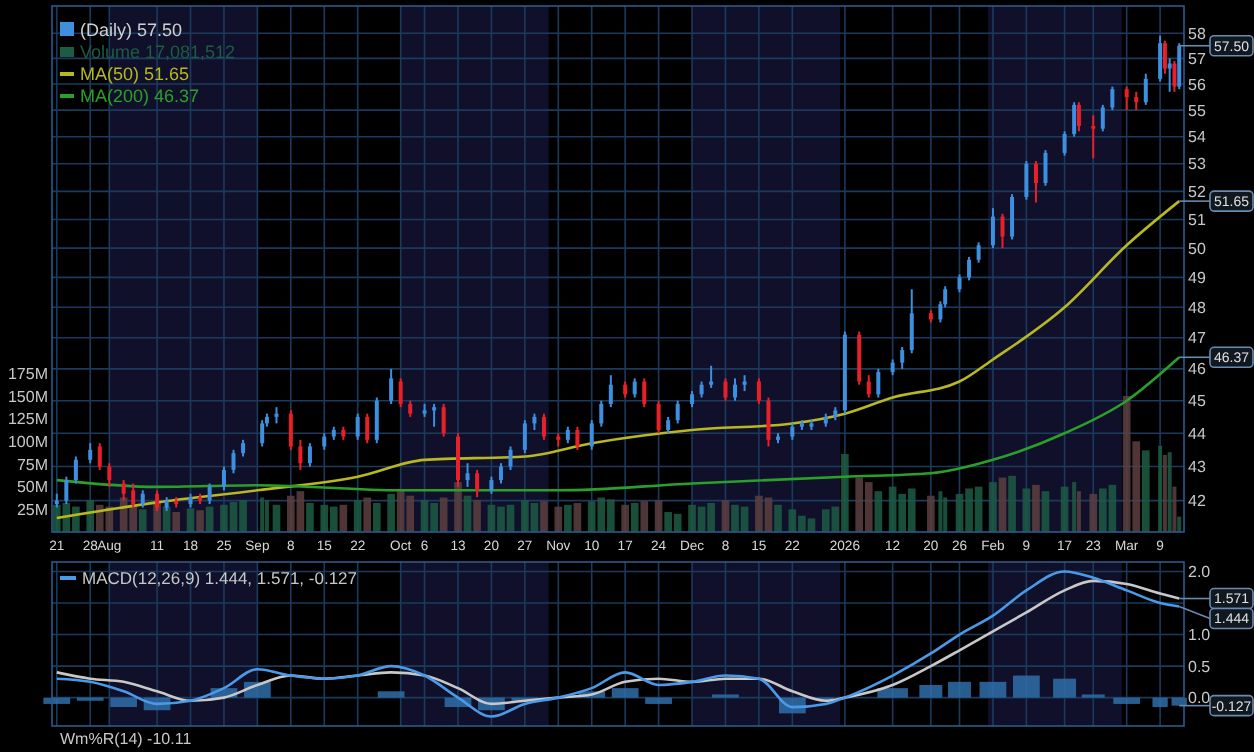  What do you see at coordinates (1197, 58) in the screenshot?
I see `y-tick-label: 57` at bounding box center [1197, 58].